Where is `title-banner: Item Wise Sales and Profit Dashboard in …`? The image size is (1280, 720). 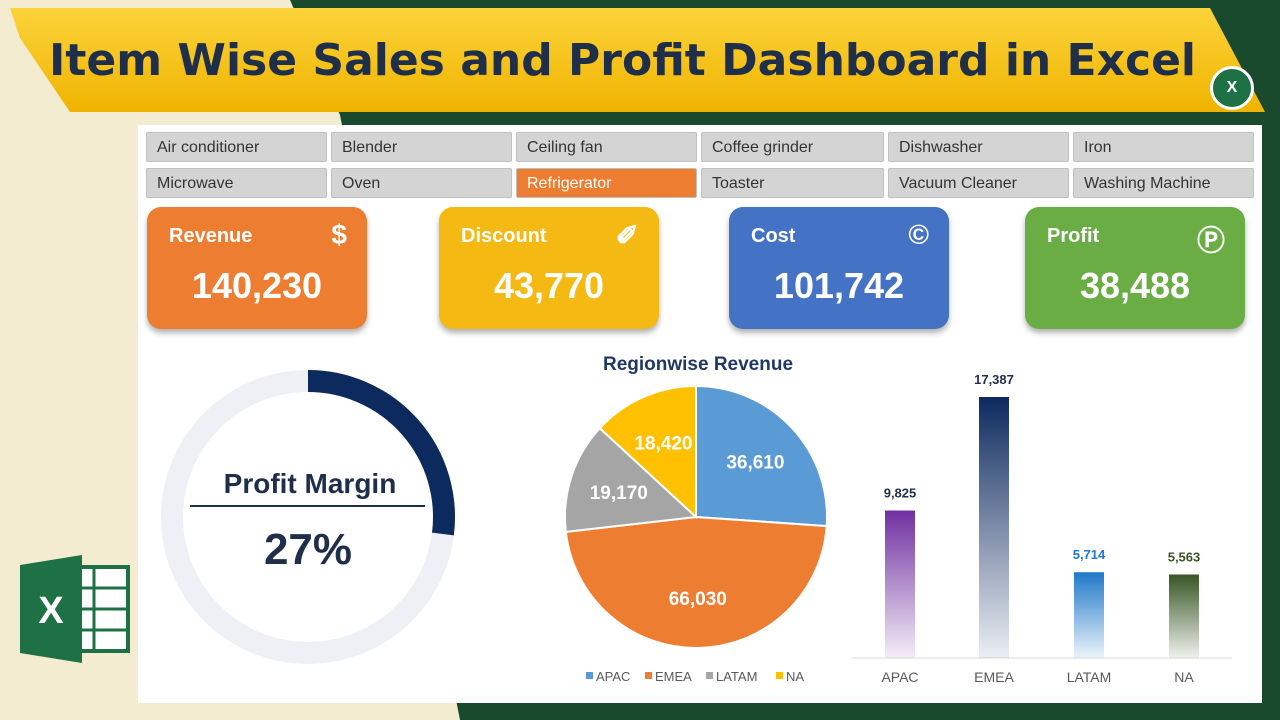
title-banner: Item Wise Sales and Profit Dashboard in … is located at coordinates (637, 60).